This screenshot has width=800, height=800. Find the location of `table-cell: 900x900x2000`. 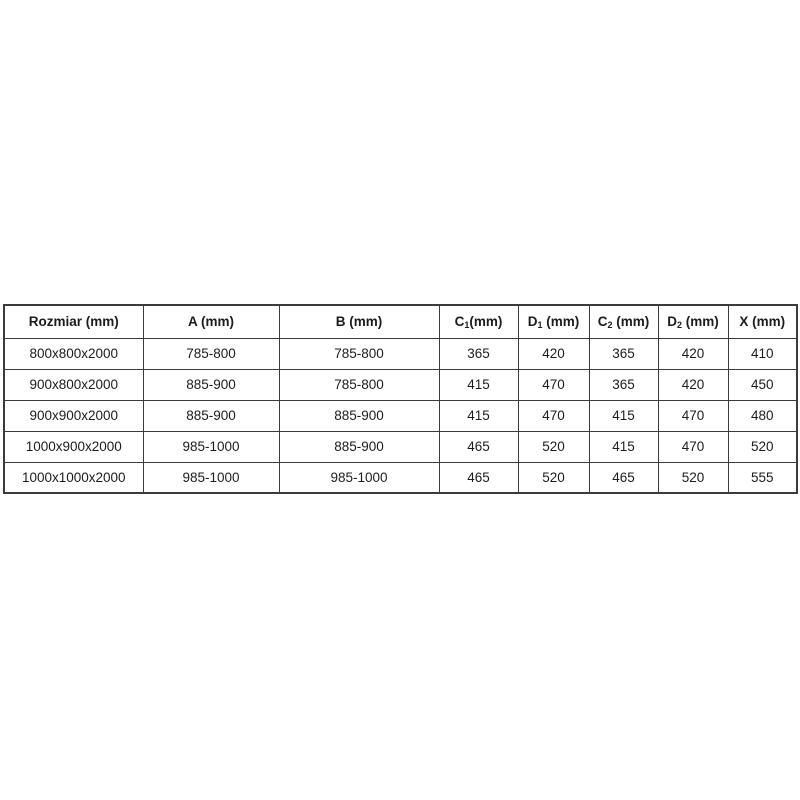

table-cell: 900x900x2000 is located at coordinates (73, 415).